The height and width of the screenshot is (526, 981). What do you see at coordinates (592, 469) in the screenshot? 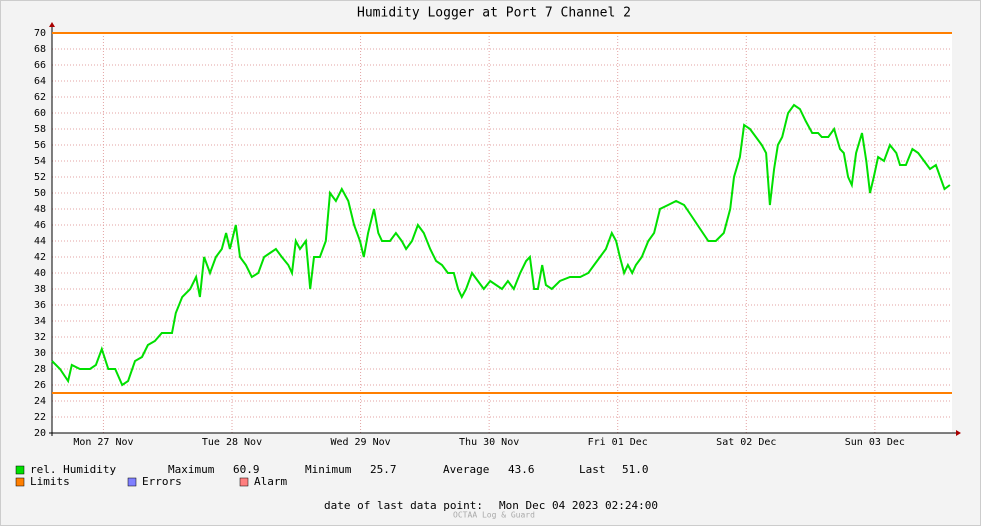
I see `stat-label: Last` at bounding box center [592, 469].